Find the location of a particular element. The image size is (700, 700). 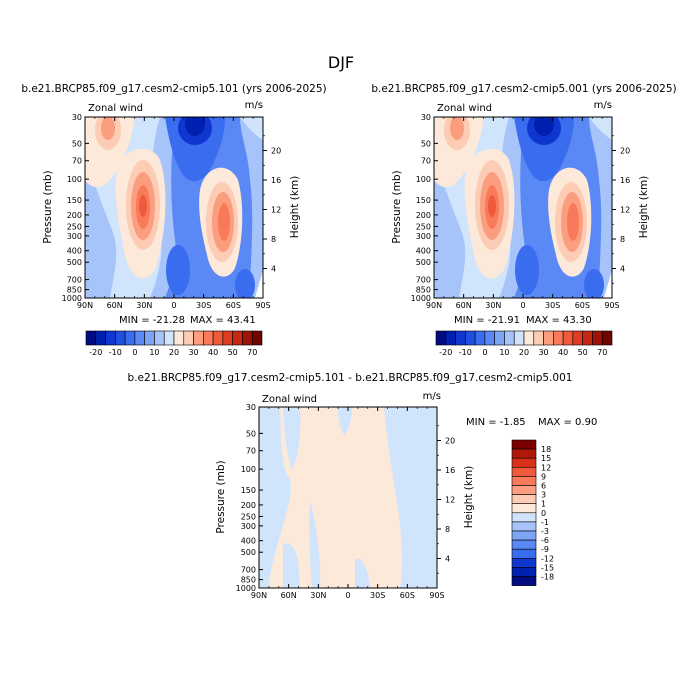

y-tick-label: 200 is located at coordinates (74, 215).